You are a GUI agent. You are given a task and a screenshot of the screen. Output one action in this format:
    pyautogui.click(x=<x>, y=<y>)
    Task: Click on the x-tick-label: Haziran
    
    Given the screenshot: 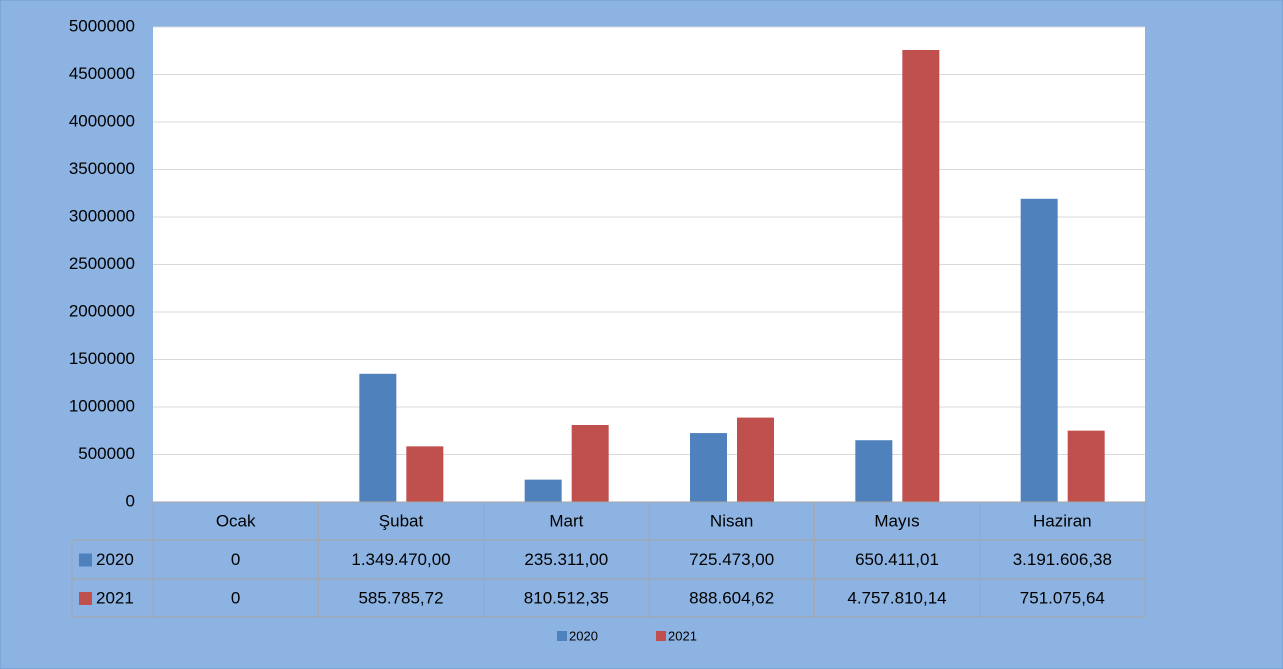 What is the action you would take?
    pyautogui.click(x=1062, y=520)
    